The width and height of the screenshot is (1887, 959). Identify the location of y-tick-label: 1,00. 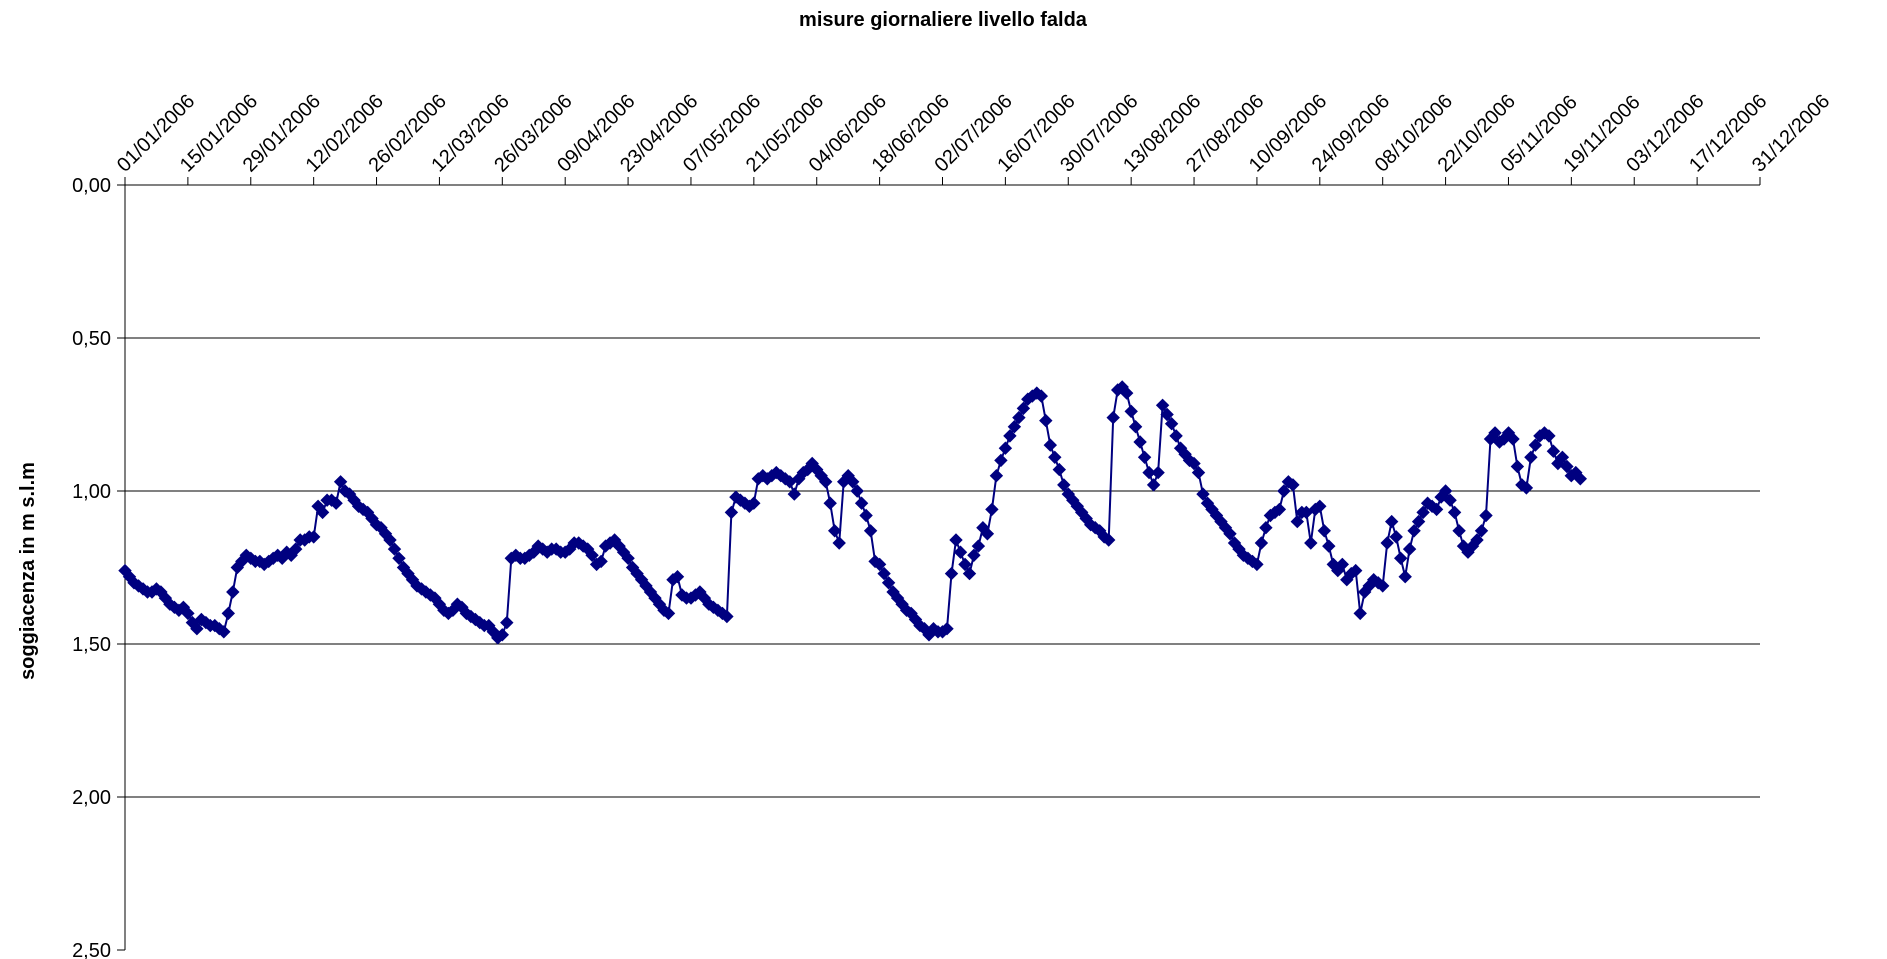
(91, 492).